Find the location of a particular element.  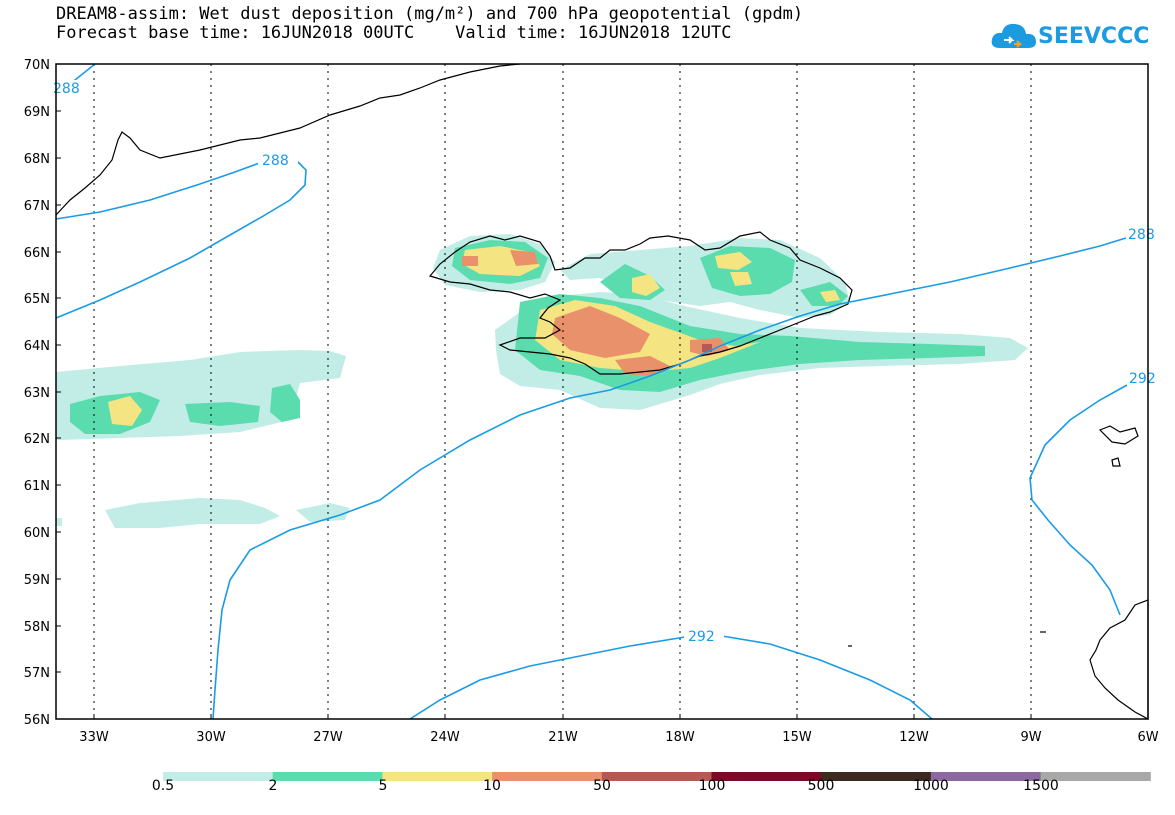

lon-label: 27W is located at coordinates (328, 737).